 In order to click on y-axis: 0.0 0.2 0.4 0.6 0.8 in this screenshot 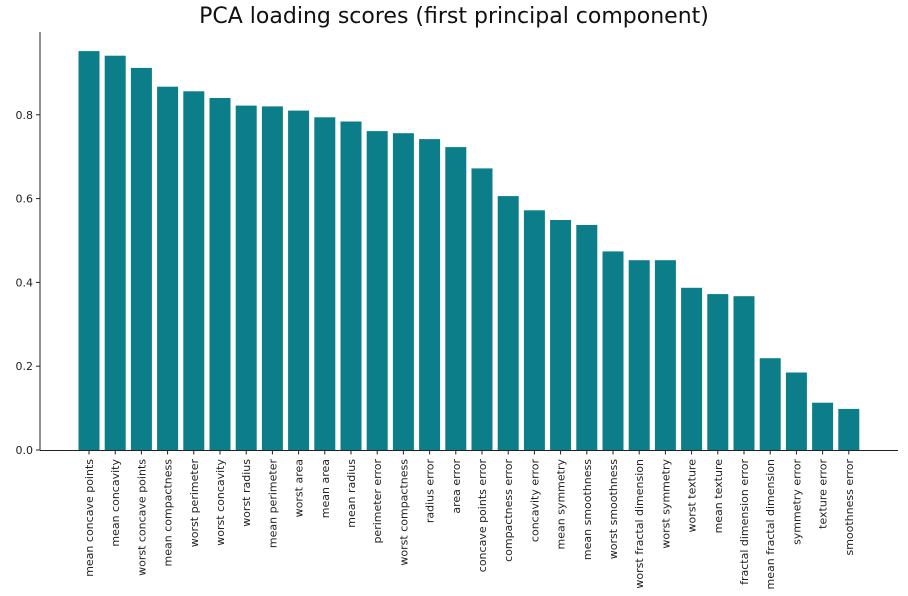, I will do `click(28, 244)`.